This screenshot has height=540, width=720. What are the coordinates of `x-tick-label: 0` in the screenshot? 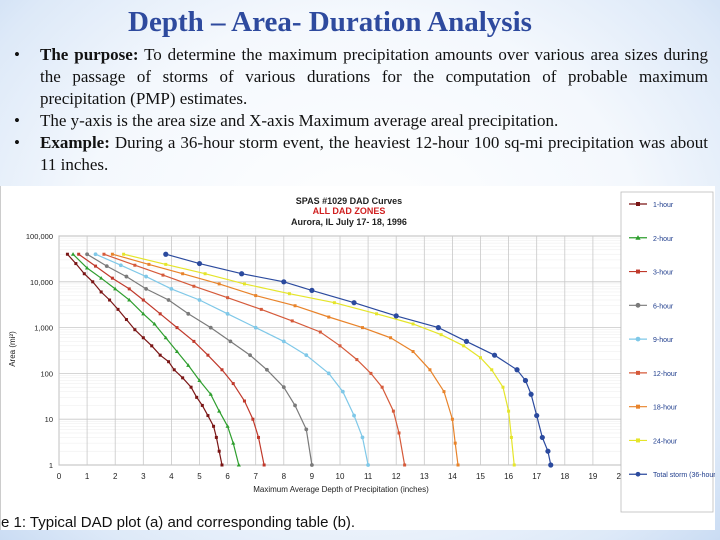 It's located at (59, 476).